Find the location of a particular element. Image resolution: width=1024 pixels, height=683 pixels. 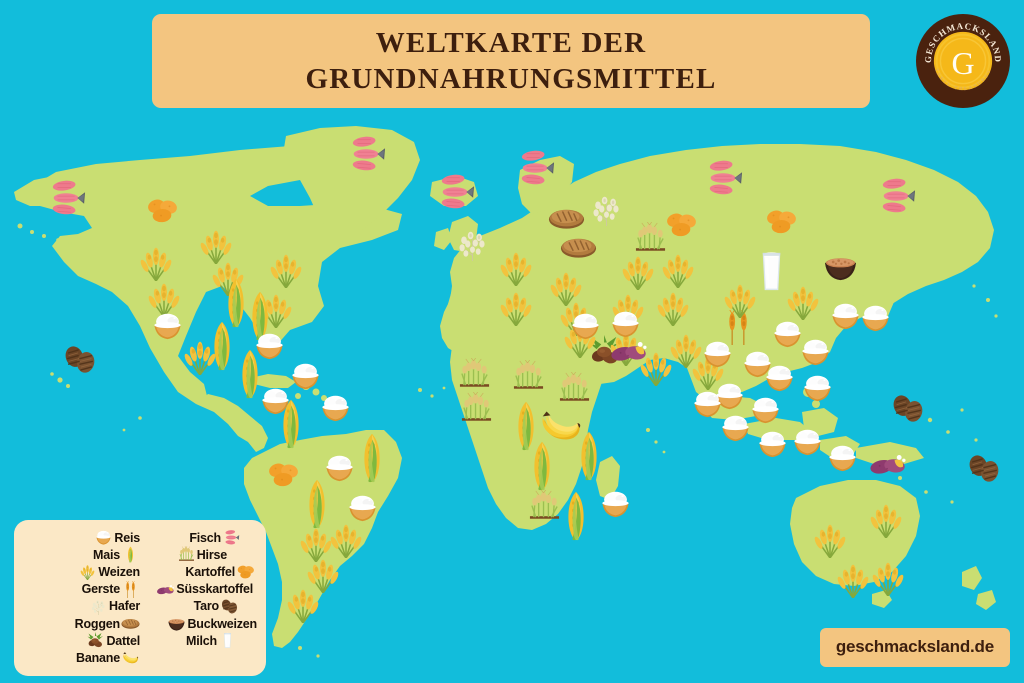

legend-item-milch: Milch is located at coordinates (198, 640).